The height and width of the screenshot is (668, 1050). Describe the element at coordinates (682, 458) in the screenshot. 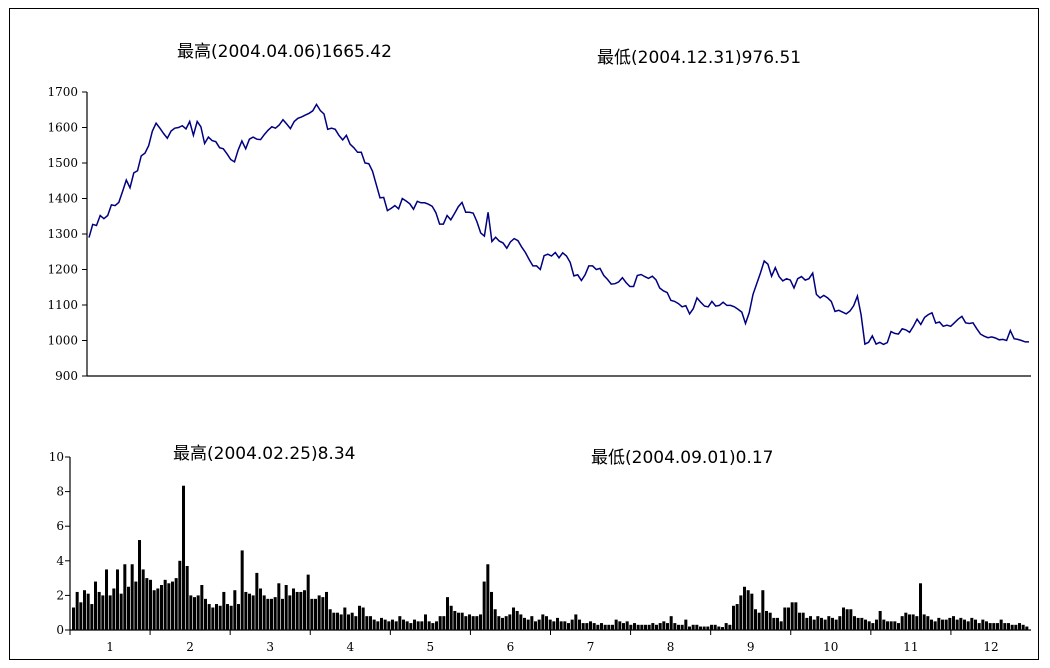

I see `volume-low-annotation: 最低(2004.09.01)0.17` at that location.